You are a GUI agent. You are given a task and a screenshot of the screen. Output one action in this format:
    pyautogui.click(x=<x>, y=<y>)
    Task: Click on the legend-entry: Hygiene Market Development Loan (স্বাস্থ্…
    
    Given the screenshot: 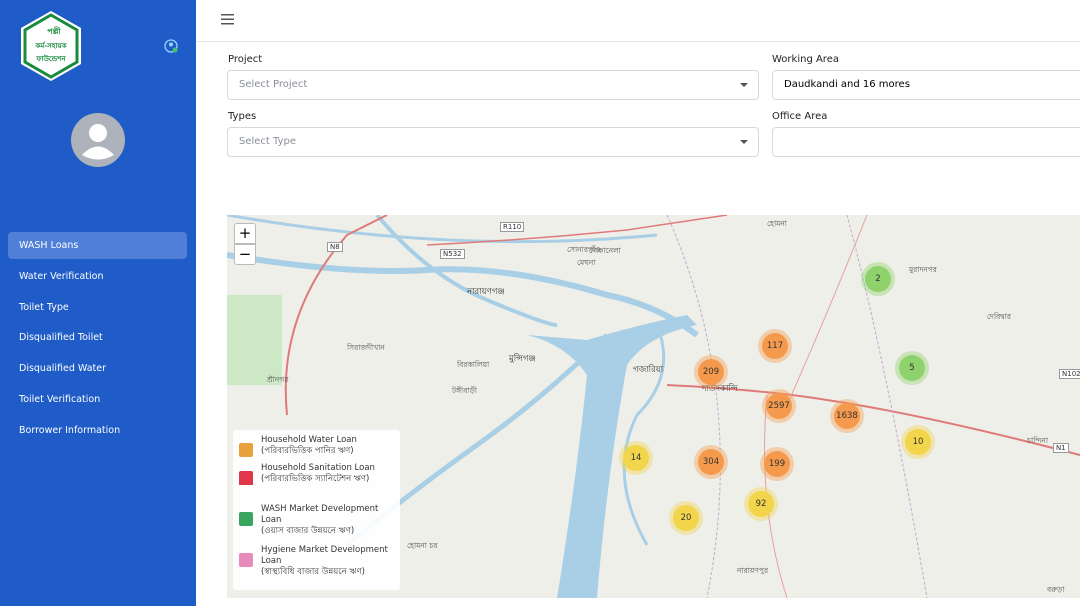 What is the action you would take?
    pyautogui.click(x=326, y=561)
    